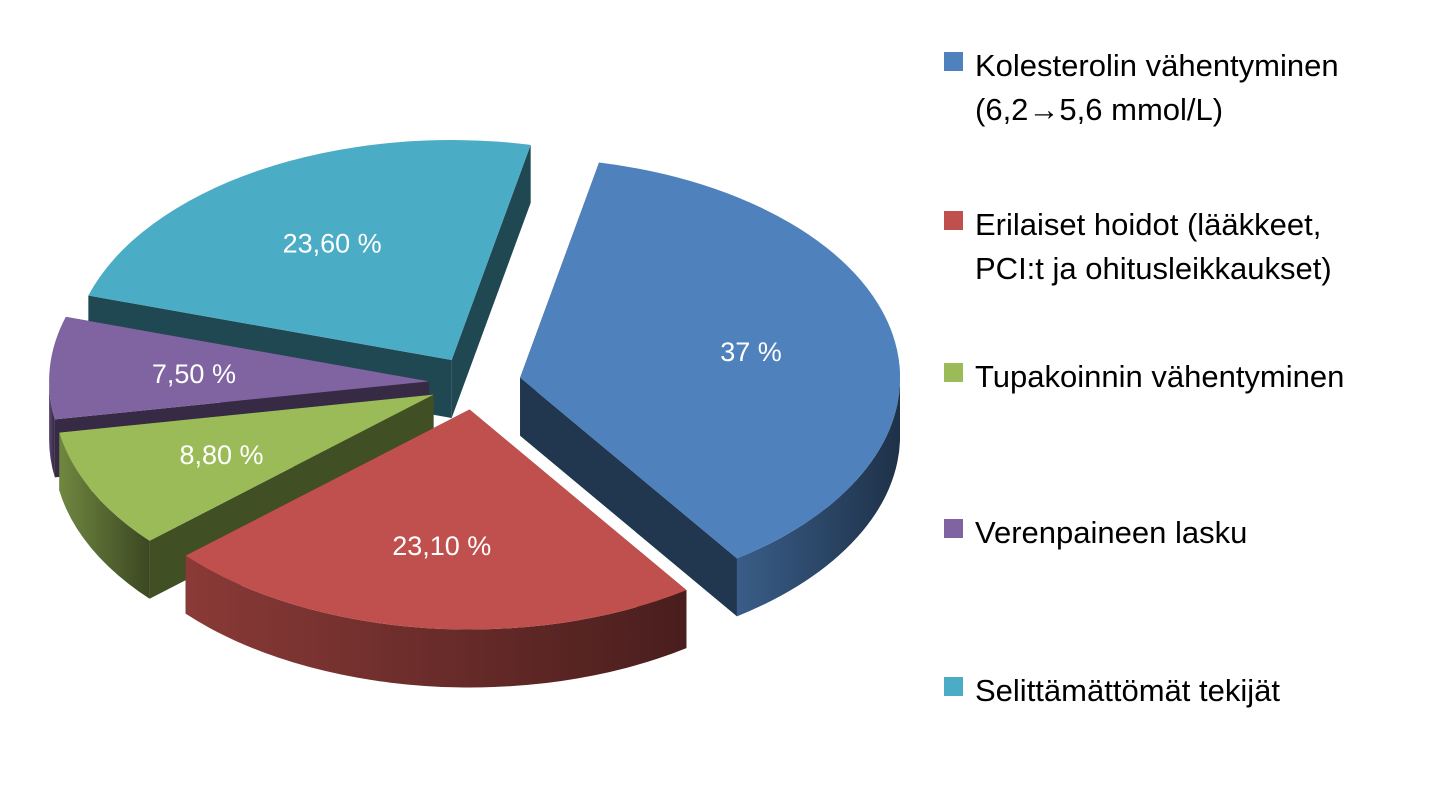 The width and height of the screenshot is (1432, 791). I want to click on slice-label-smoking: 8,80 %, so click(221, 455).